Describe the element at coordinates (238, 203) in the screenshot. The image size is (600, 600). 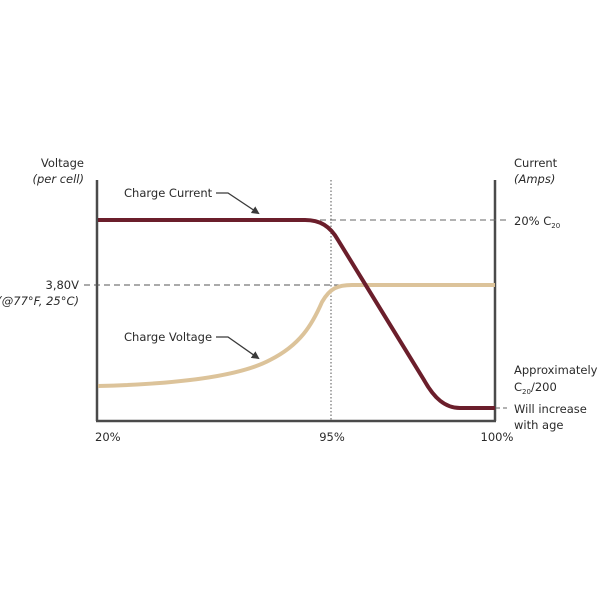
I see `charge-current-arrow` at that location.